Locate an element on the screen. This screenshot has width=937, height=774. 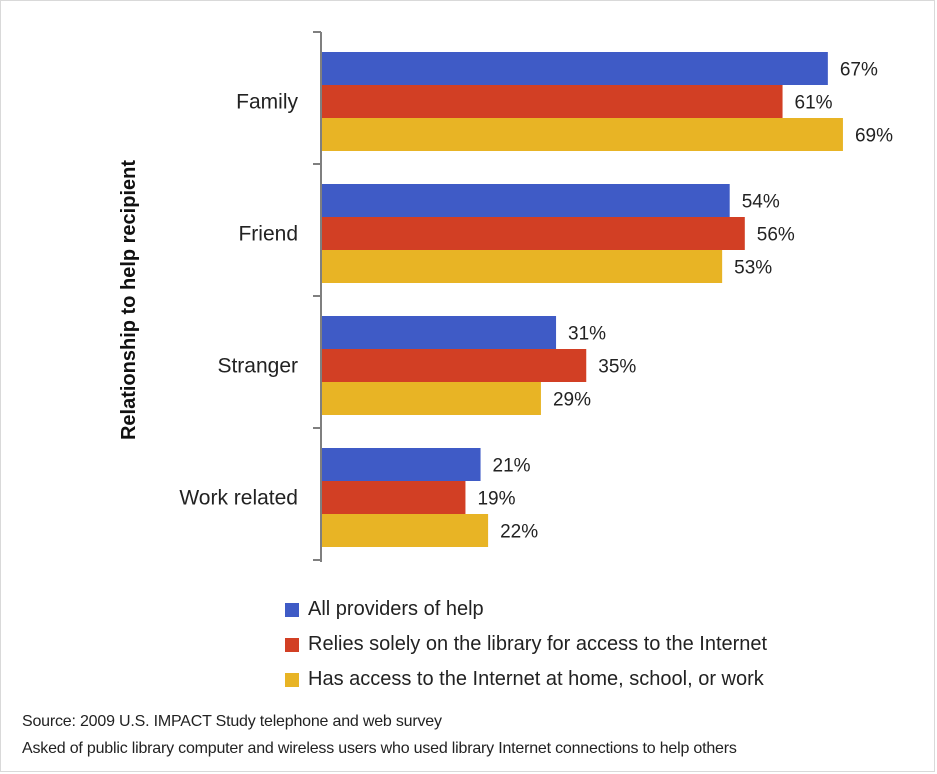
data-label: 29% is located at coordinates (572, 400).